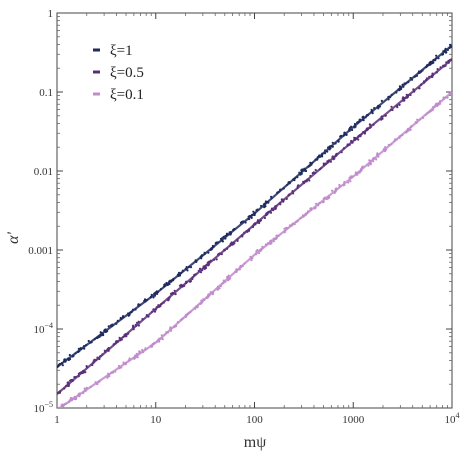 The image size is (460, 456). I want to click on legend-label: ξ=1, so click(121, 51).